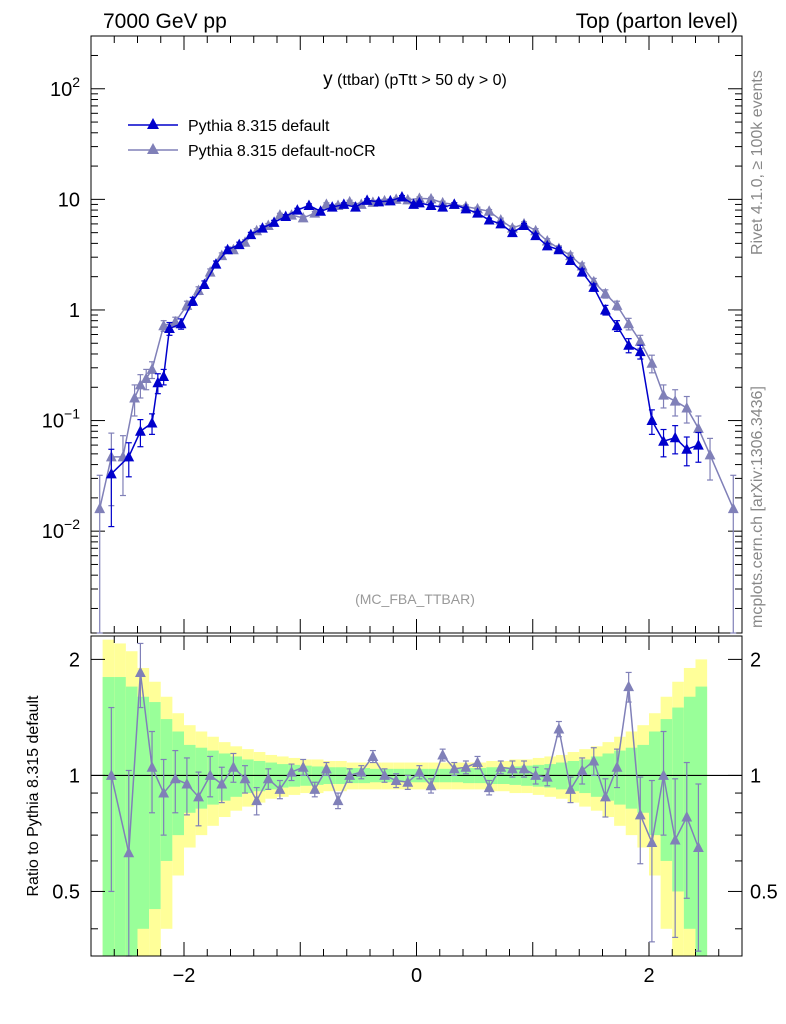 The image size is (786, 1024). What do you see at coordinates (74, 660) in the screenshot?
I see `ratio-y-tick-label-left: 2` at bounding box center [74, 660].